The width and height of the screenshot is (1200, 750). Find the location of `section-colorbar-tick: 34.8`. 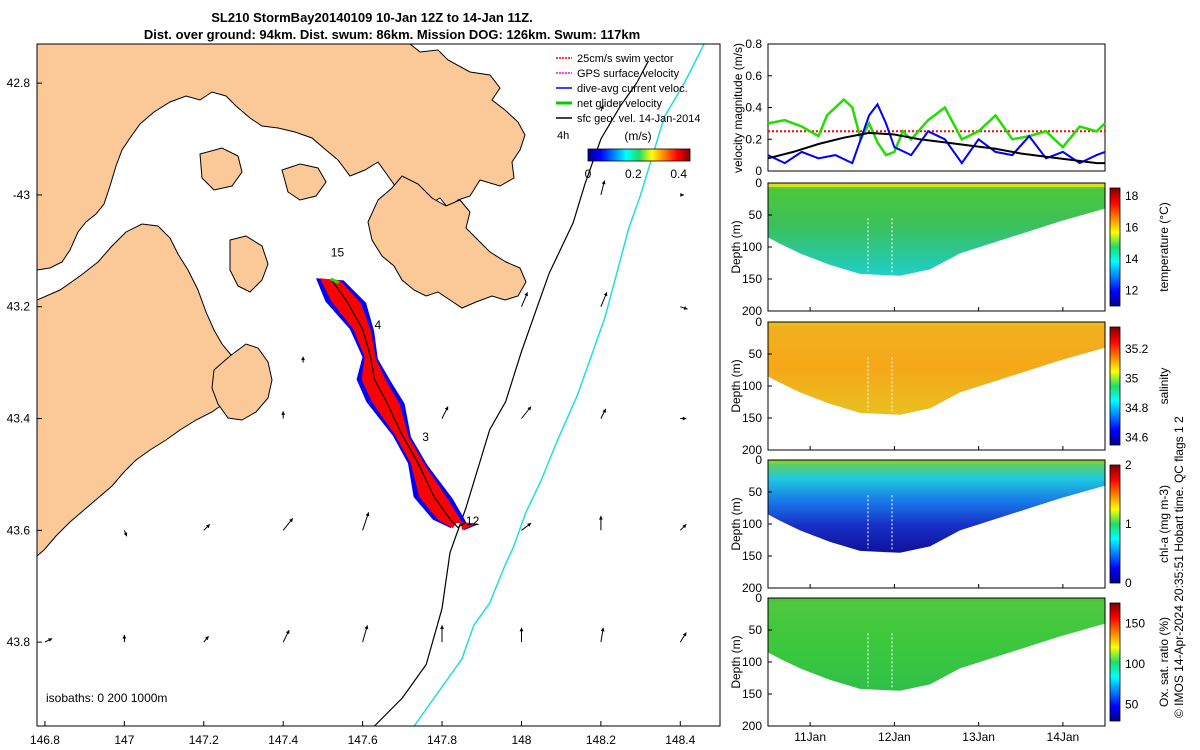

section-colorbar-tick: 34.8 is located at coordinates (1137, 408).